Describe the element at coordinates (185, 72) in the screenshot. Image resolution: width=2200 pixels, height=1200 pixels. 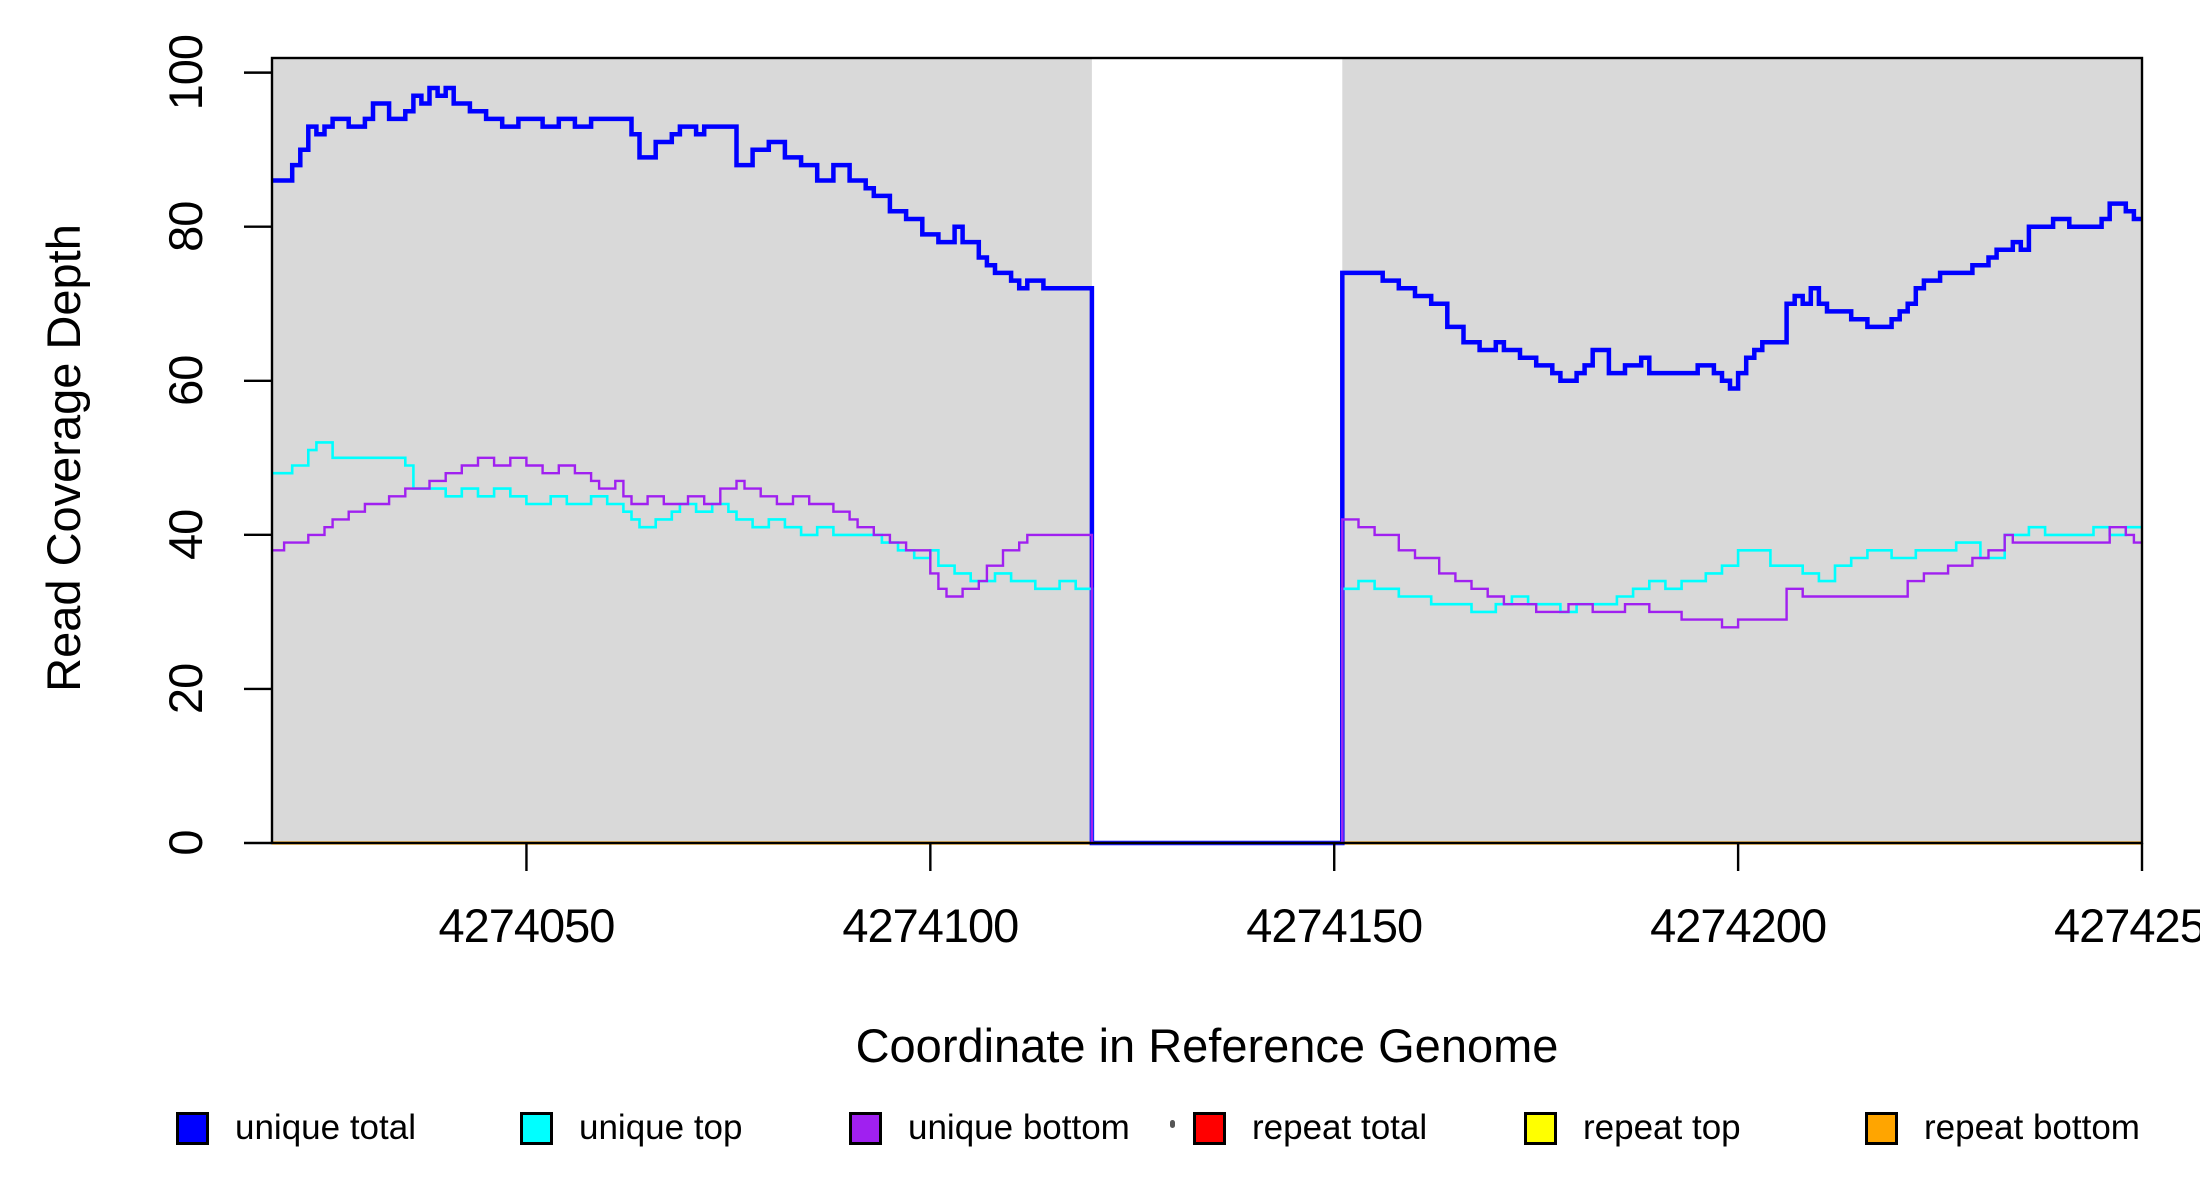
I see `y-tick-label: 100` at that location.